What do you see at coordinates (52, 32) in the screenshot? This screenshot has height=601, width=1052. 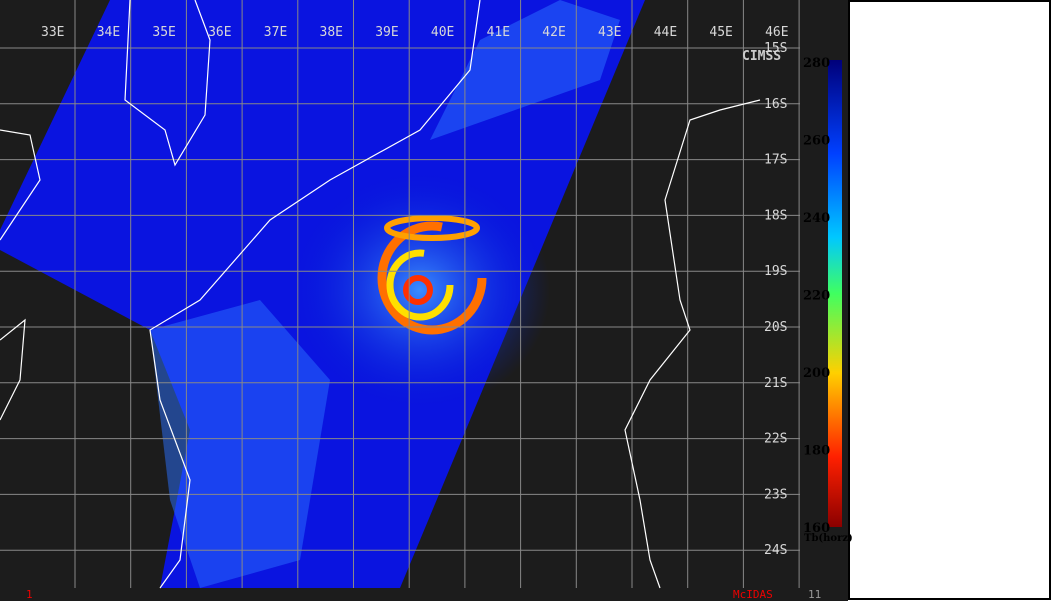 I see `longitude-label: 33E` at bounding box center [52, 32].